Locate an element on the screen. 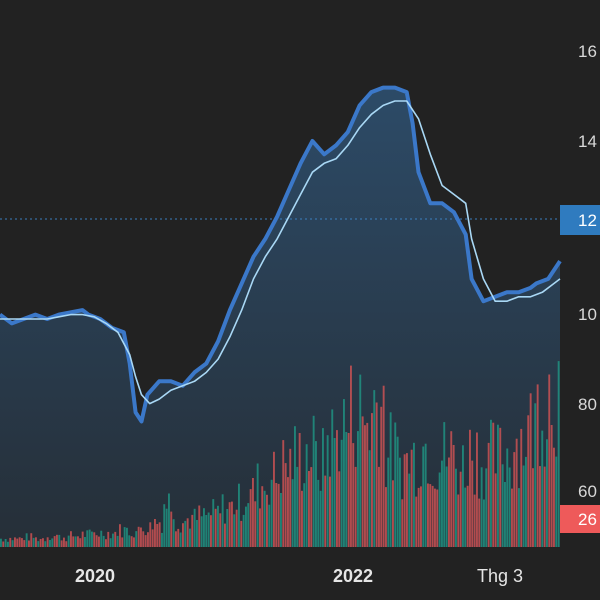  volume-badge: 26 is located at coordinates (580, 519).